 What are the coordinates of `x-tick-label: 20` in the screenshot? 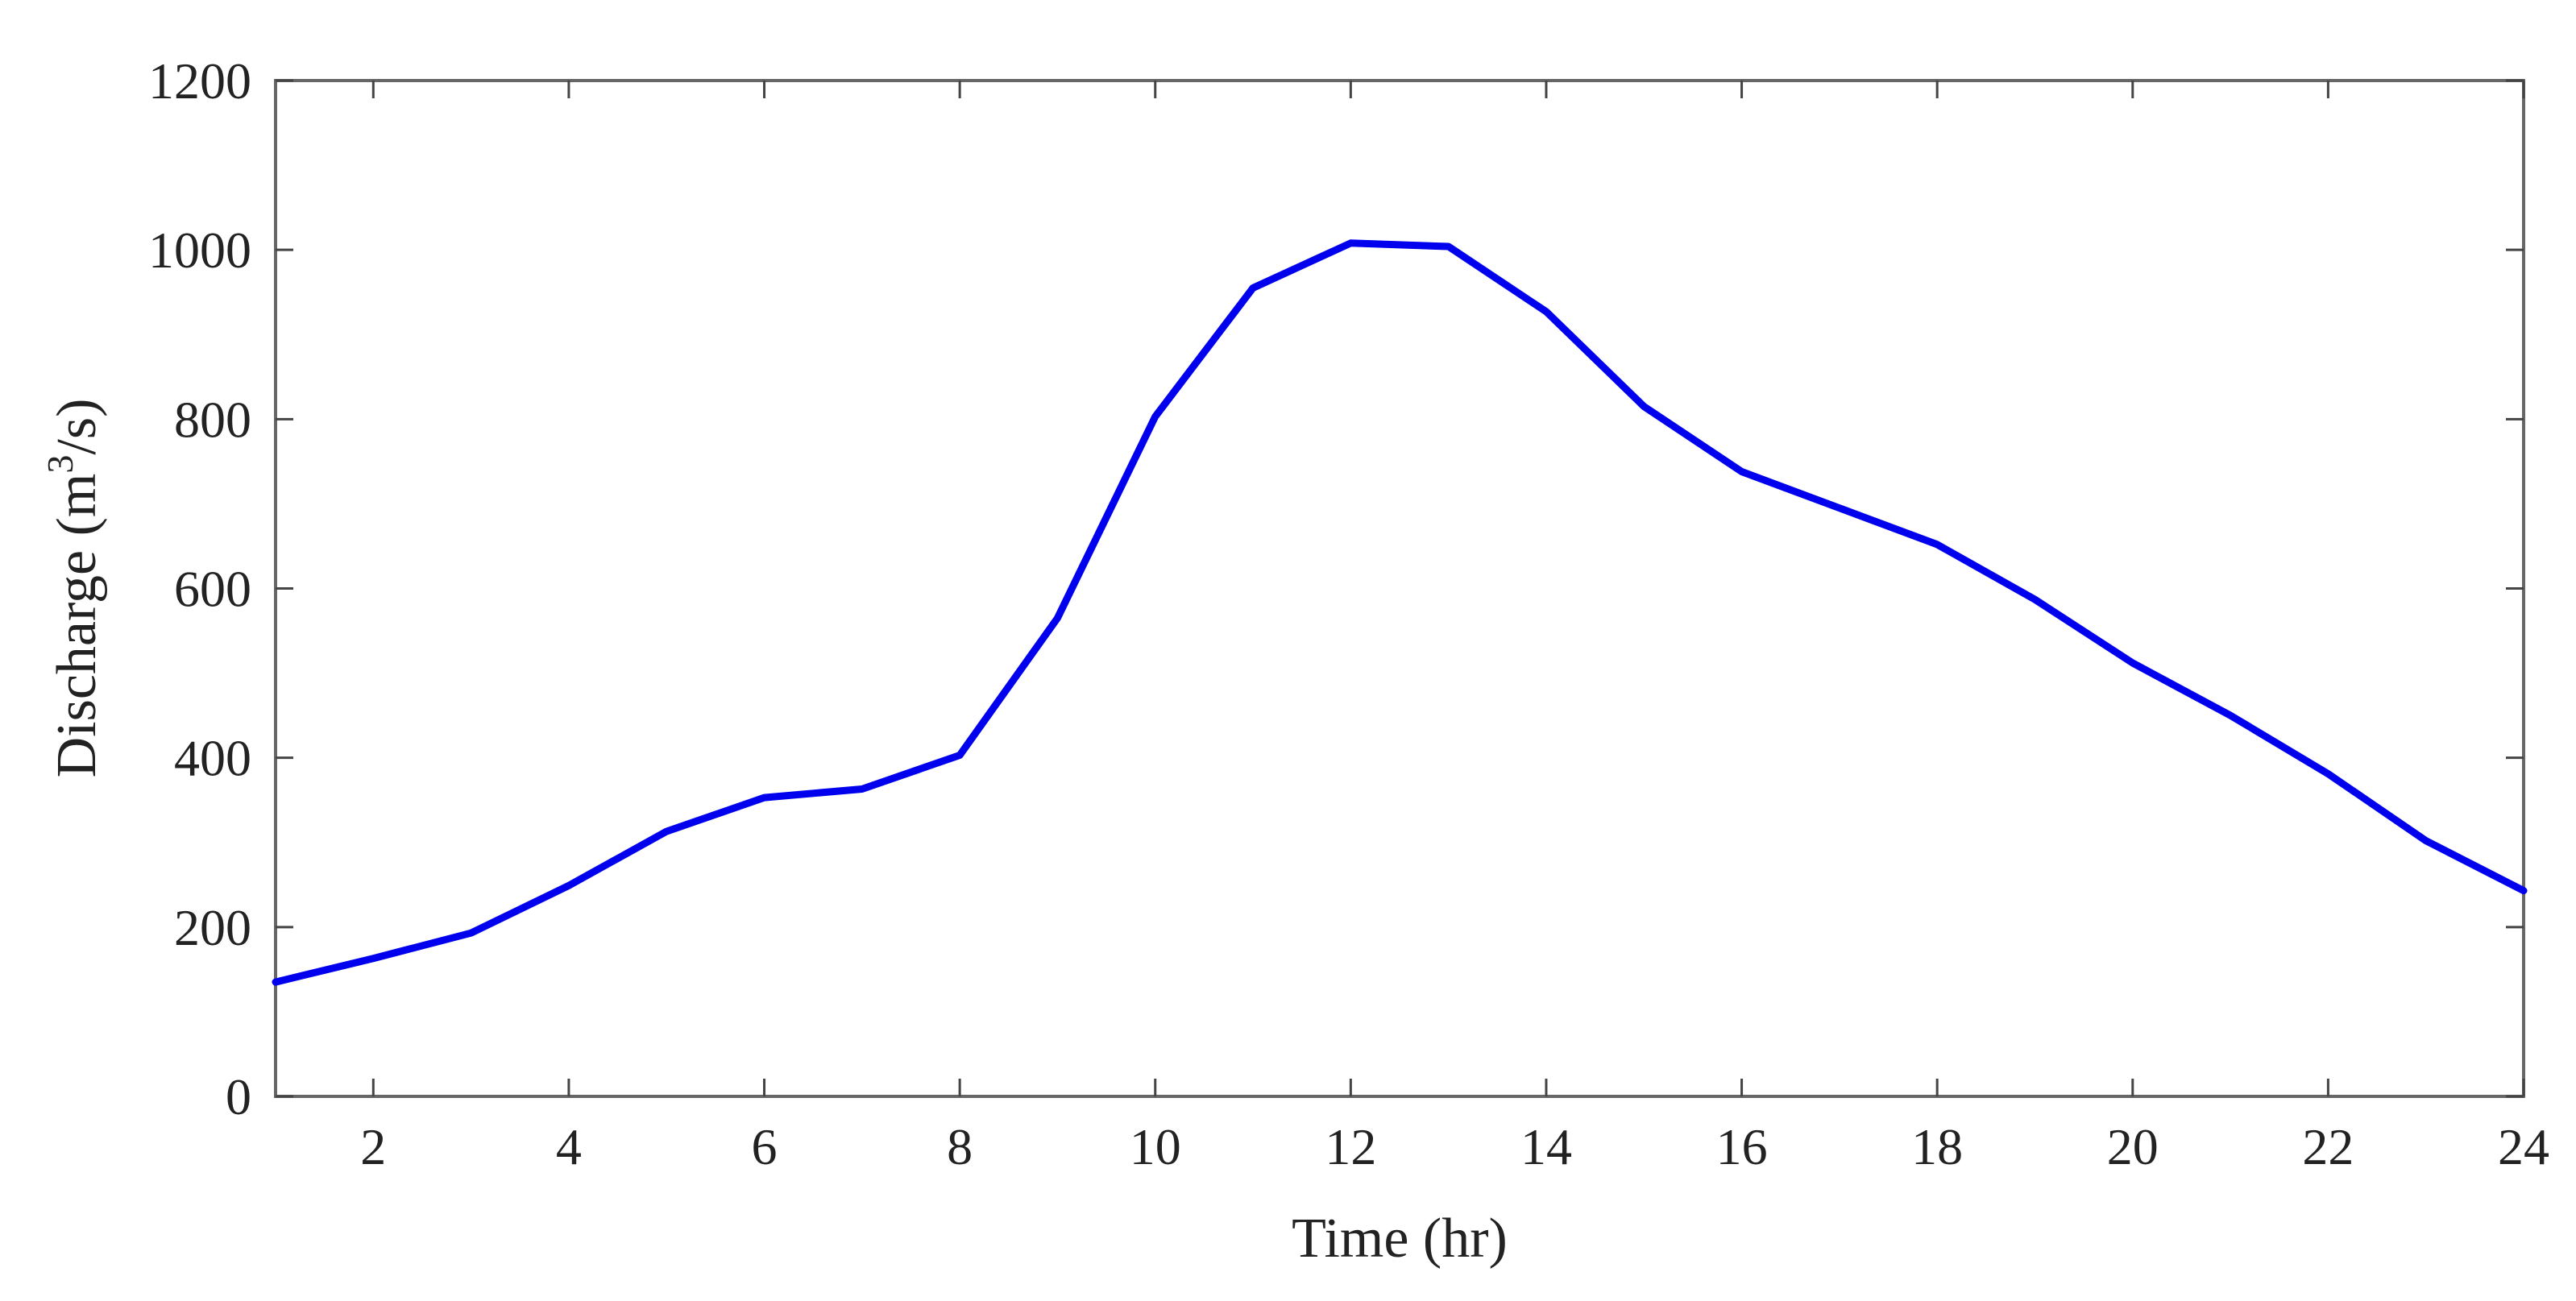 It's located at (2133, 1147).